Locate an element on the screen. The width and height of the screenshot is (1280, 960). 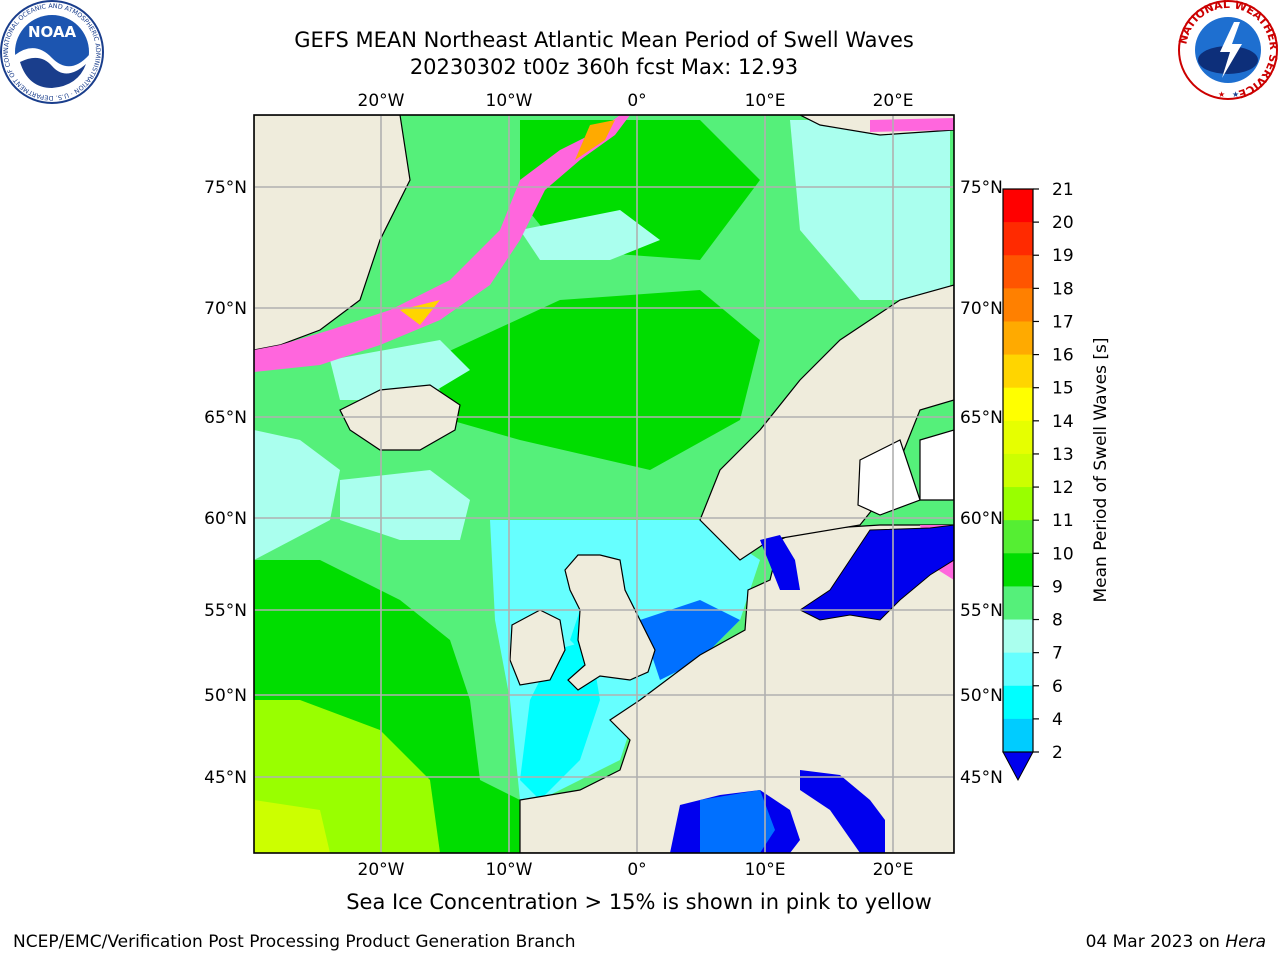
lon-label-bottom: 10°E is located at coordinates (765, 870).